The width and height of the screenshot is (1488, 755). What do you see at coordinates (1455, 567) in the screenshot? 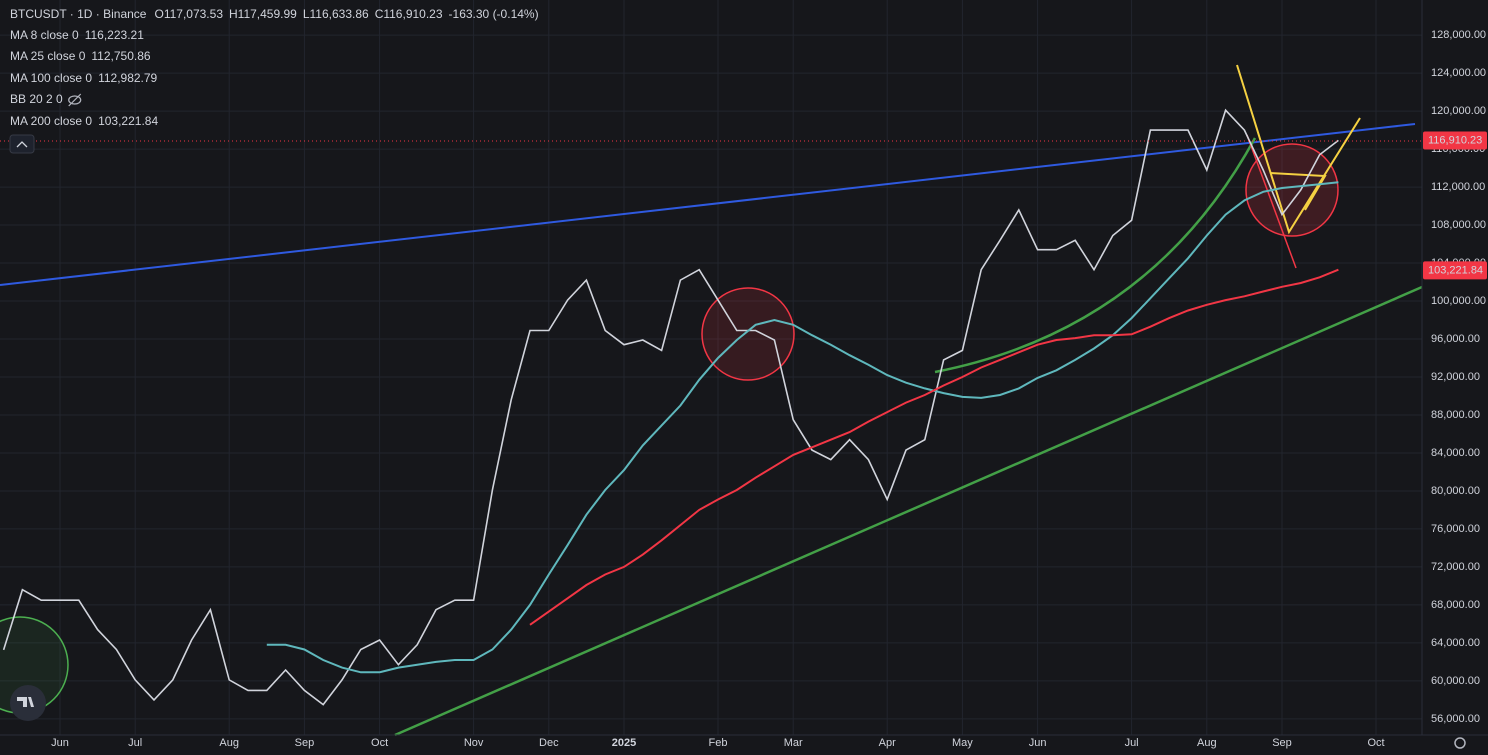
I see `y-tick-label: 72,000.00` at bounding box center [1455, 567].